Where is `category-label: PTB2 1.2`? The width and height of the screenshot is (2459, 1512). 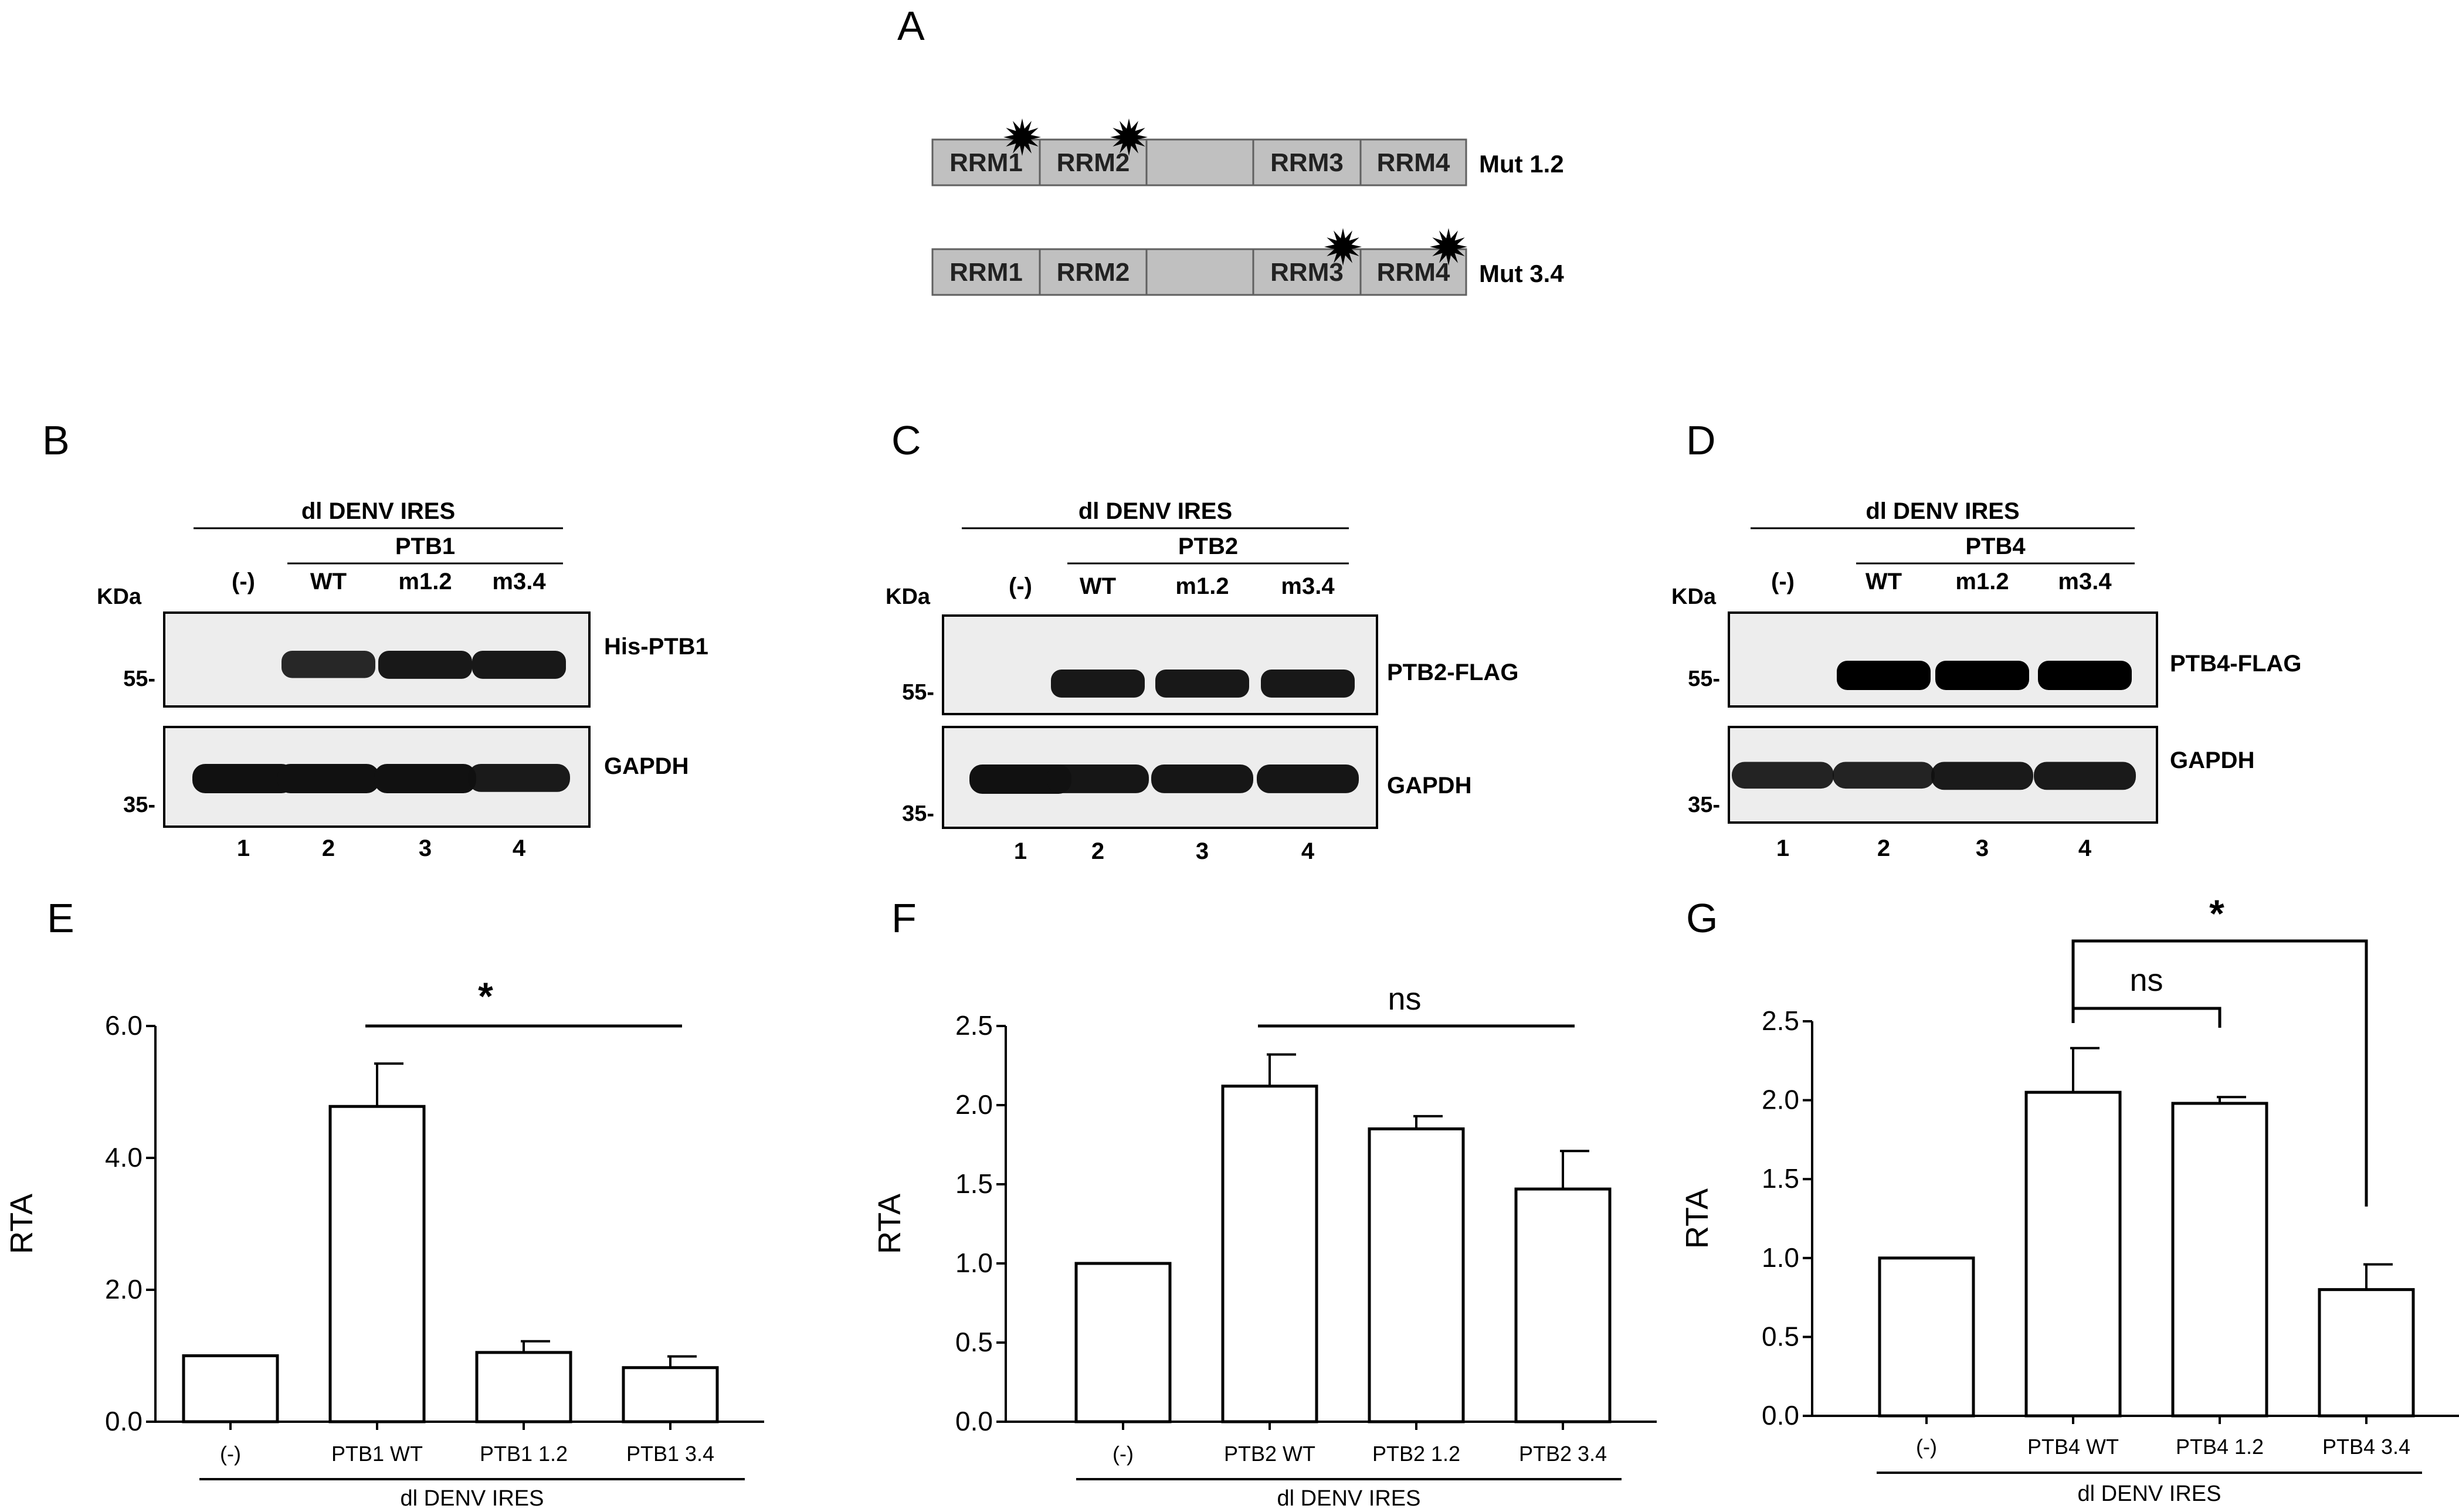 category-label: PTB2 1.2 is located at coordinates (1416, 1454).